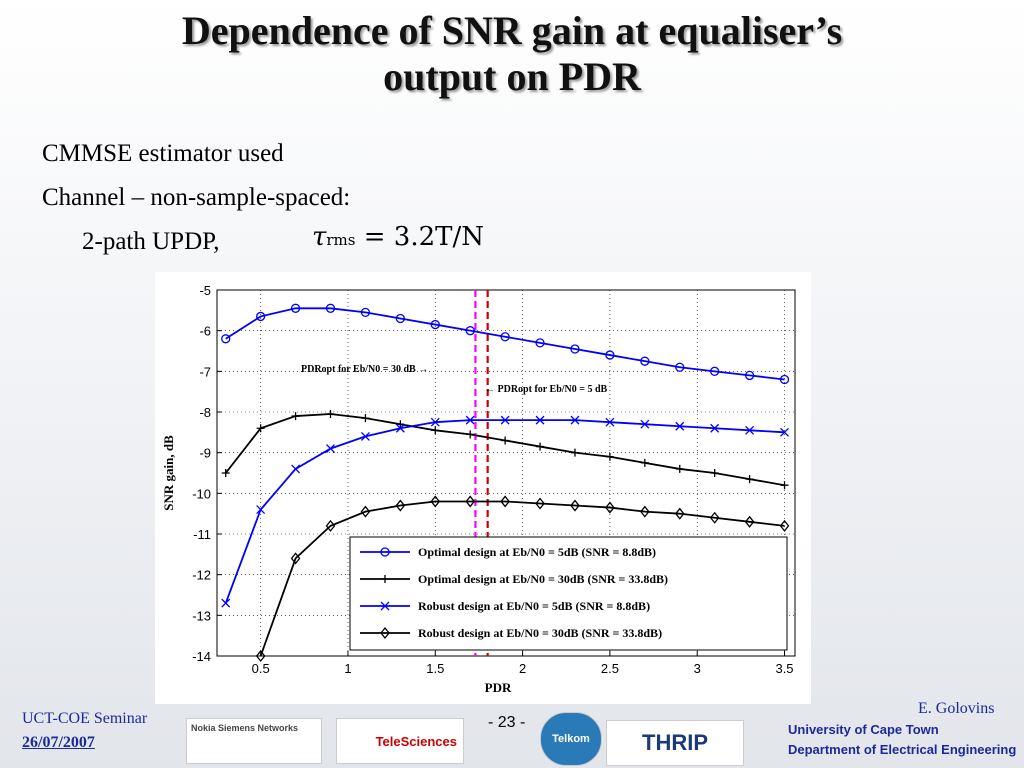  I want to click on y-tick-label: -13, so click(201, 615).